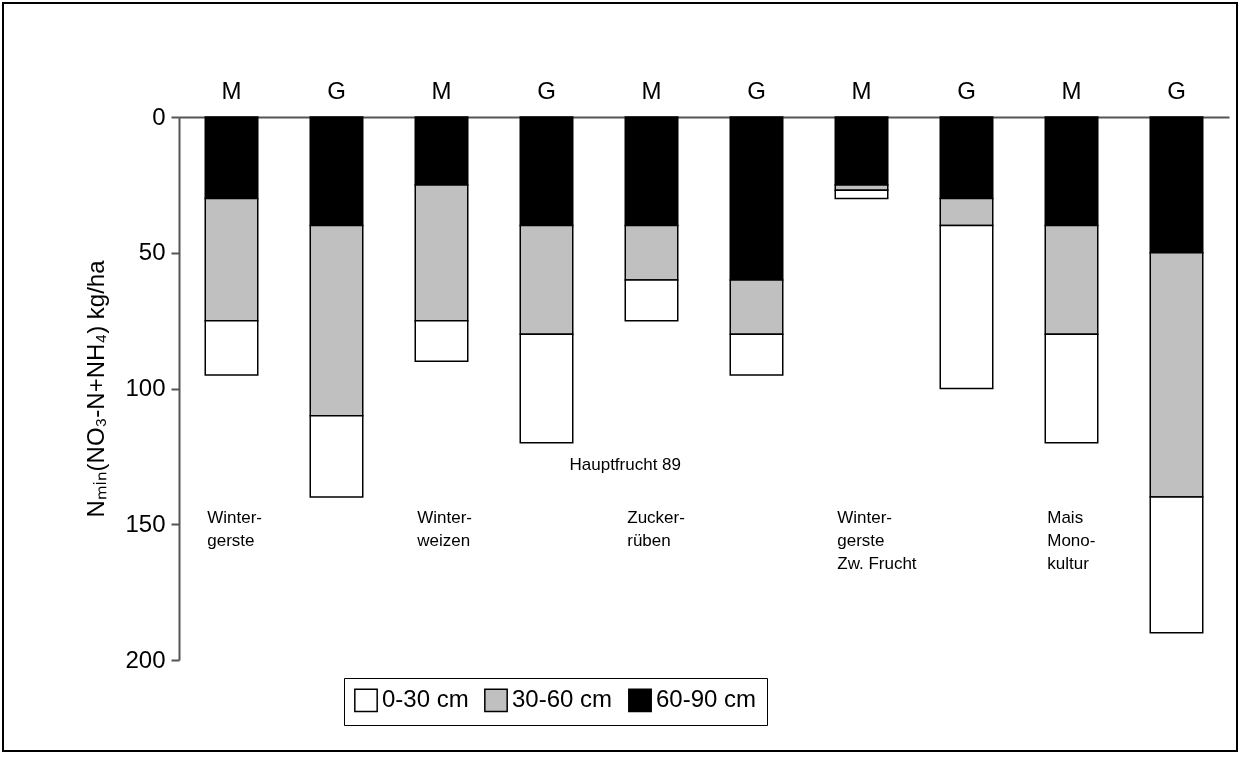 The image size is (1244, 758). Describe the element at coordinates (562, 699) in the screenshot. I see `legend-label: 30-60 cm` at that location.